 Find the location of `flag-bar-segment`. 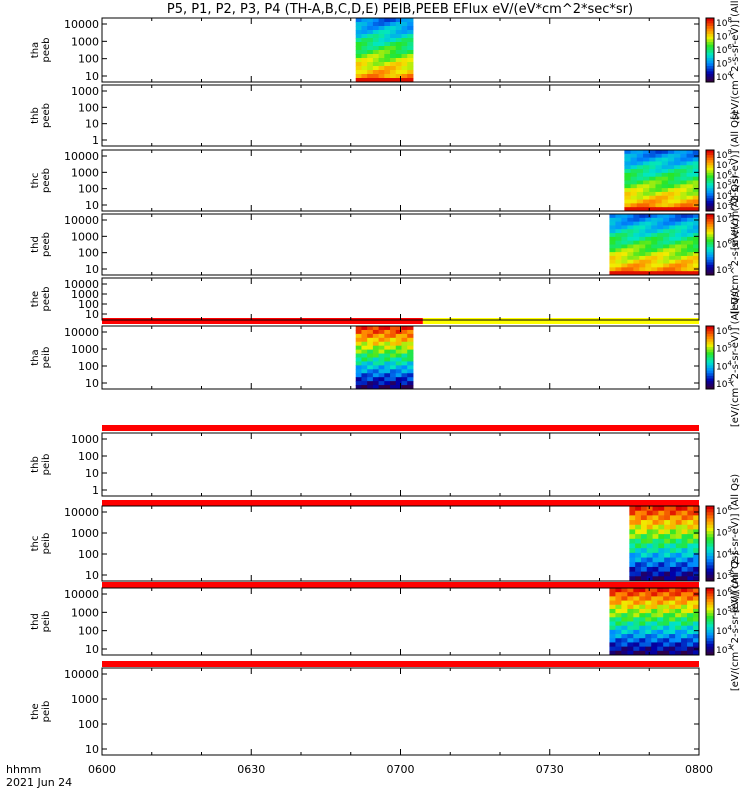

flag-bar-segment is located at coordinates (400, 585).